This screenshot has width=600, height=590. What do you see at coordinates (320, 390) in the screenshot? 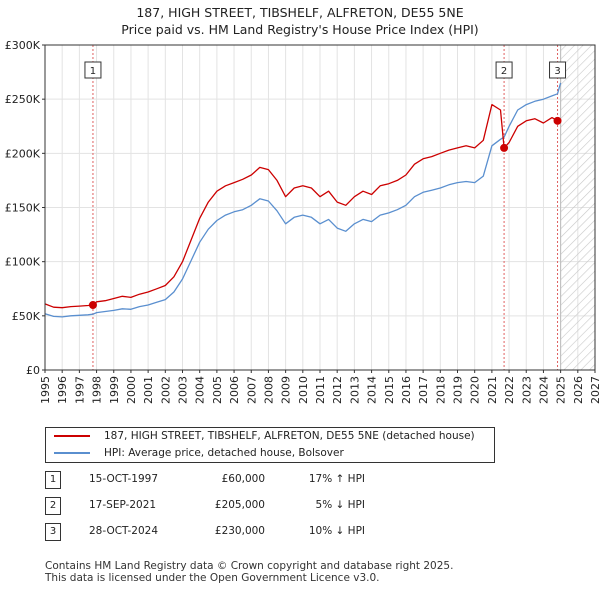
I see `x-tick-label: 2011` at bounding box center [320, 390].